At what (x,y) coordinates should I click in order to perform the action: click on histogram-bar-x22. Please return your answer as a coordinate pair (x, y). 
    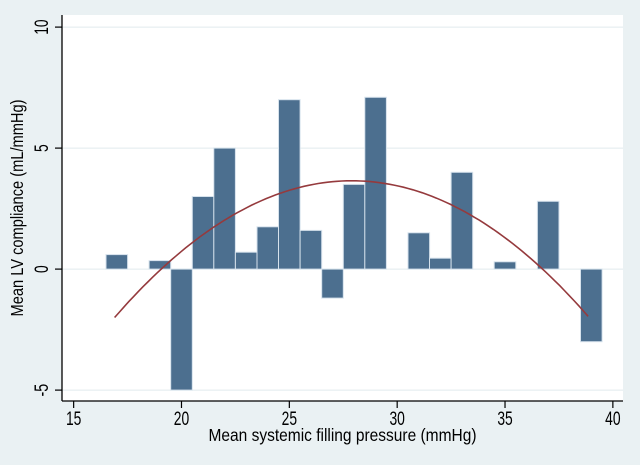
    Looking at the image, I should click on (224, 208).